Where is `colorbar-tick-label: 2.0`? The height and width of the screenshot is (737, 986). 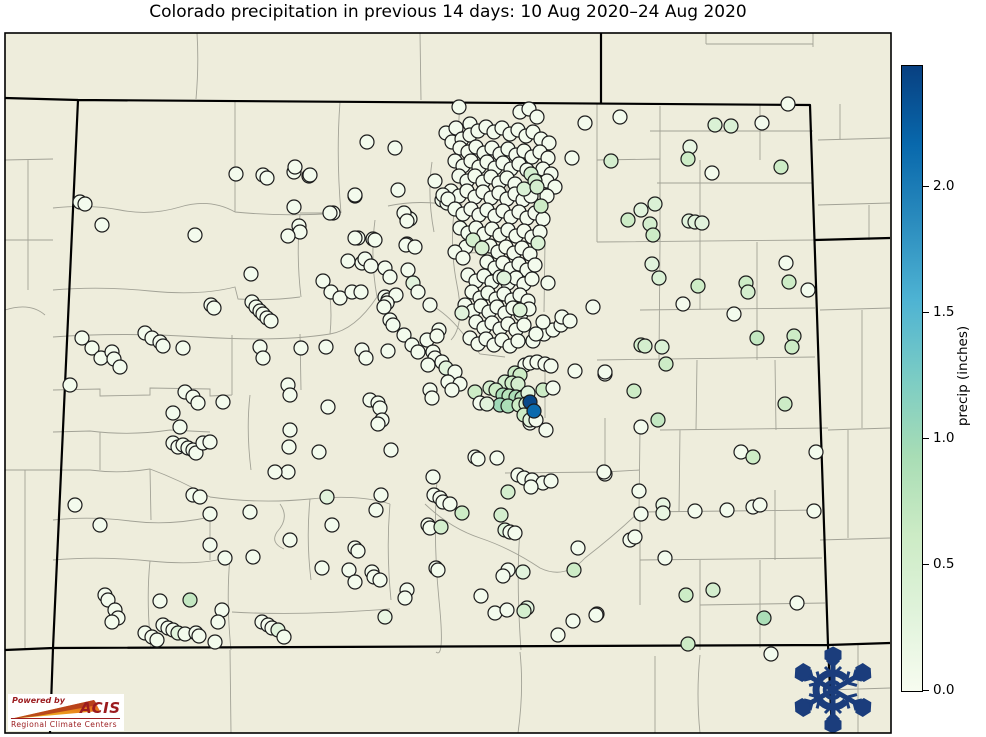
colorbar-tick-label: 2.0 is located at coordinates (944, 185).